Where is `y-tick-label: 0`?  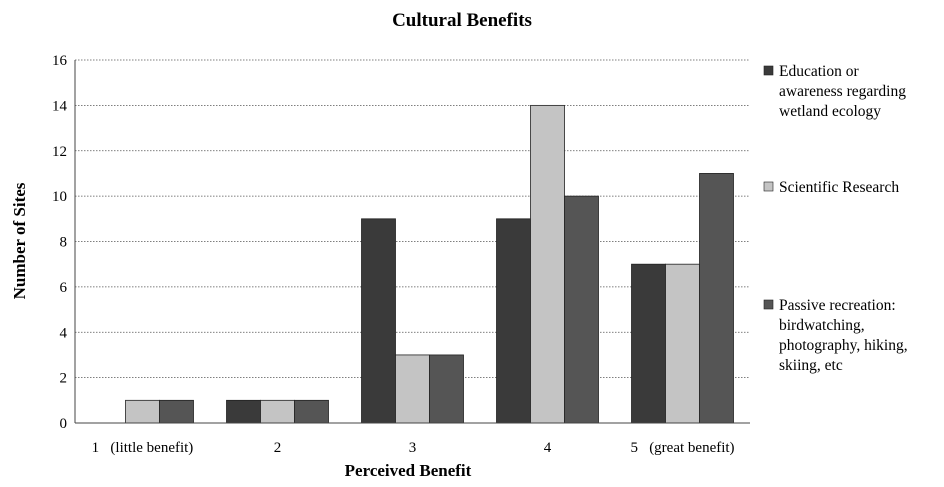
y-tick-label: 0 is located at coordinates (64, 424).